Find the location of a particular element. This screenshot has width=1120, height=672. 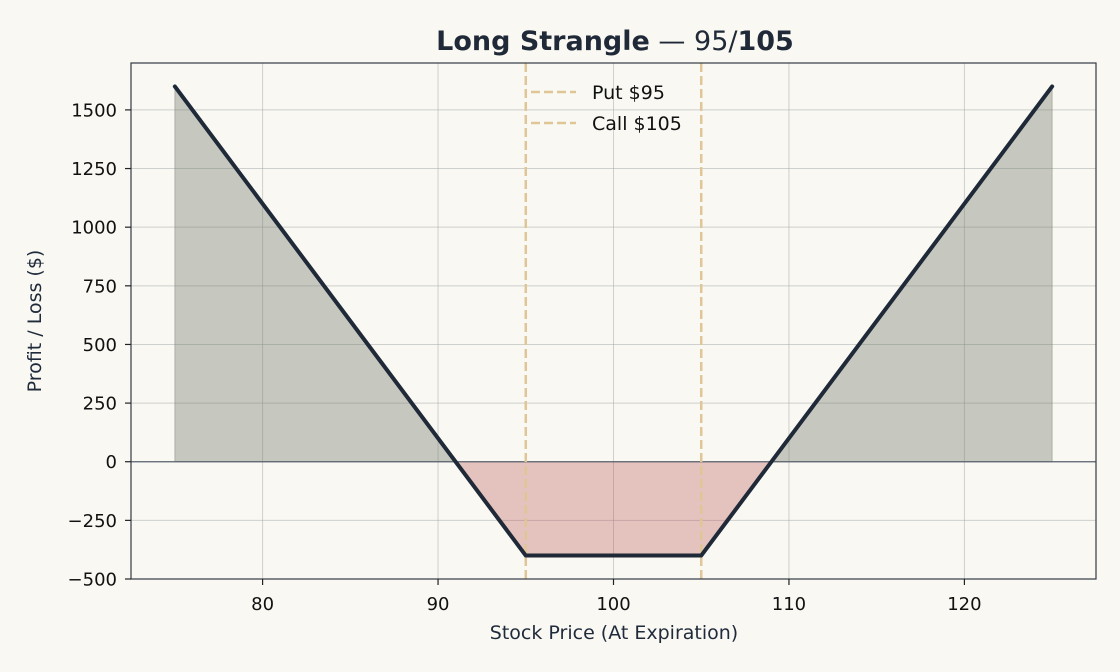

x-tick-label: 80 is located at coordinates (262, 604).